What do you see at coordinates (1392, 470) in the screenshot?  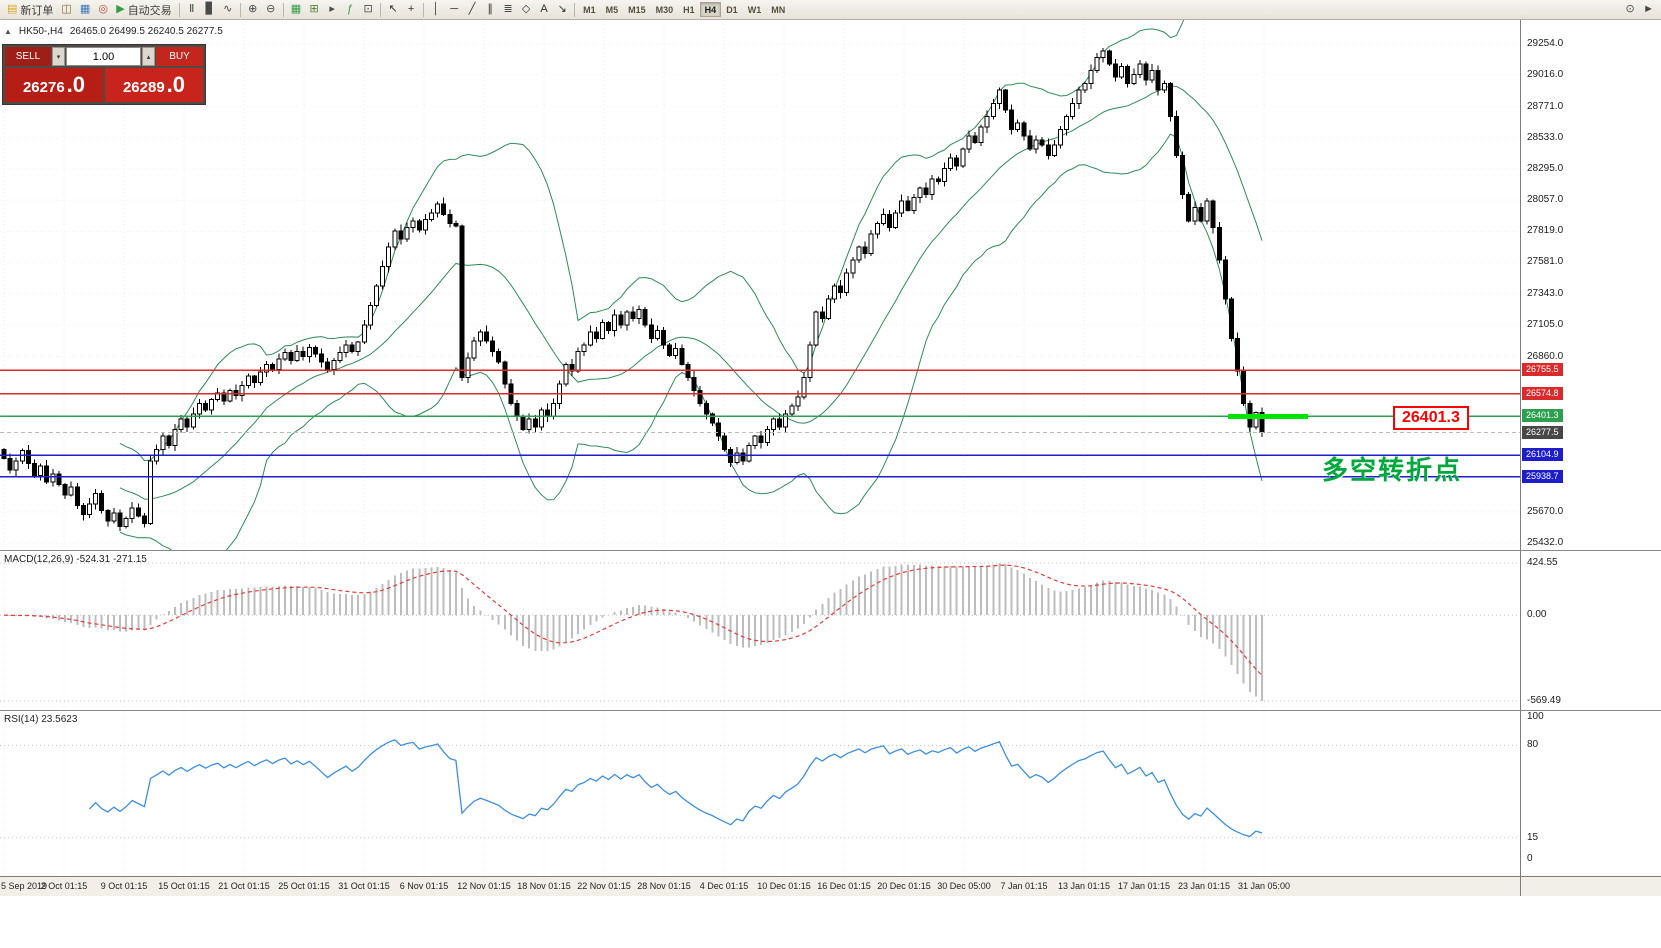 I see `turning-point-annotation: 多空转折点` at bounding box center [1392, 470].